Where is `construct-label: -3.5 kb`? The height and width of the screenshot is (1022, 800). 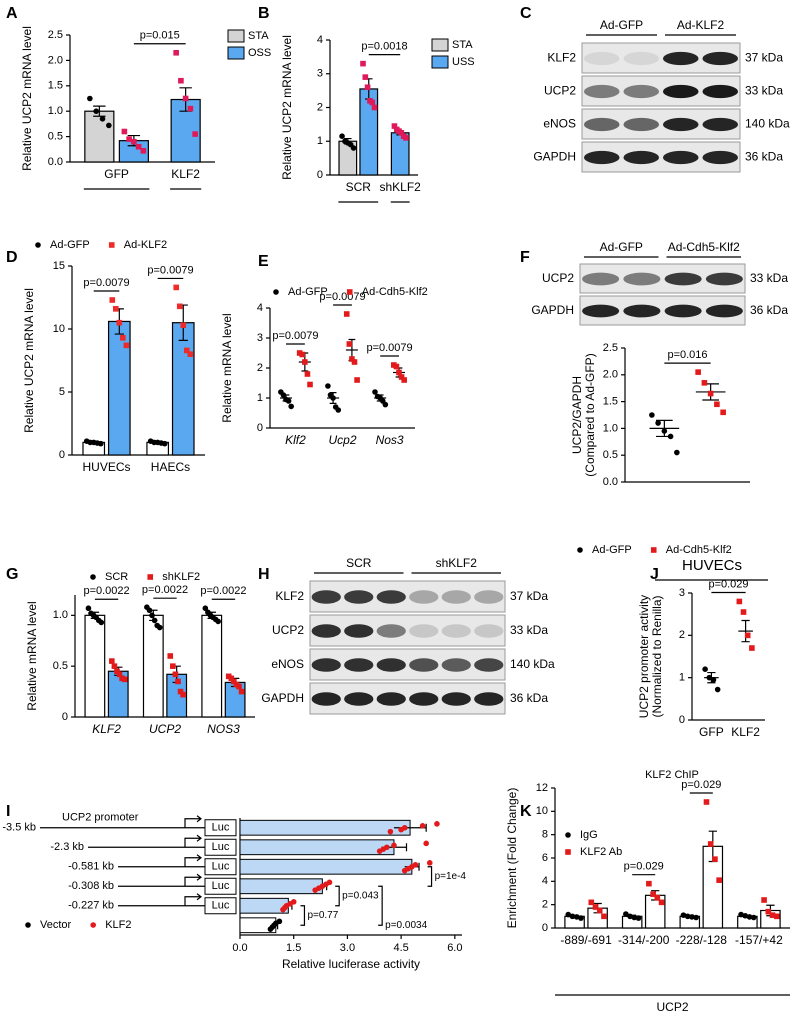 construct-label: -3.5 kb is located at coordinates (19, 828).